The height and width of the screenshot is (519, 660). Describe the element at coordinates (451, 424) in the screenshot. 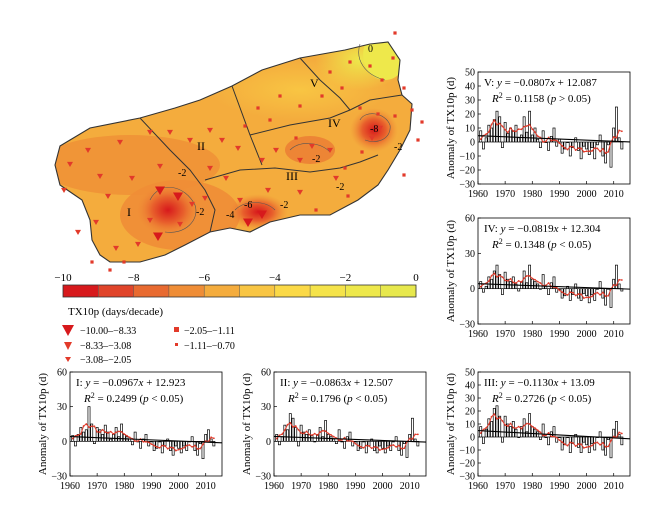

I see `y-axis-label: Anomaly of TX10p (d)` at that location.